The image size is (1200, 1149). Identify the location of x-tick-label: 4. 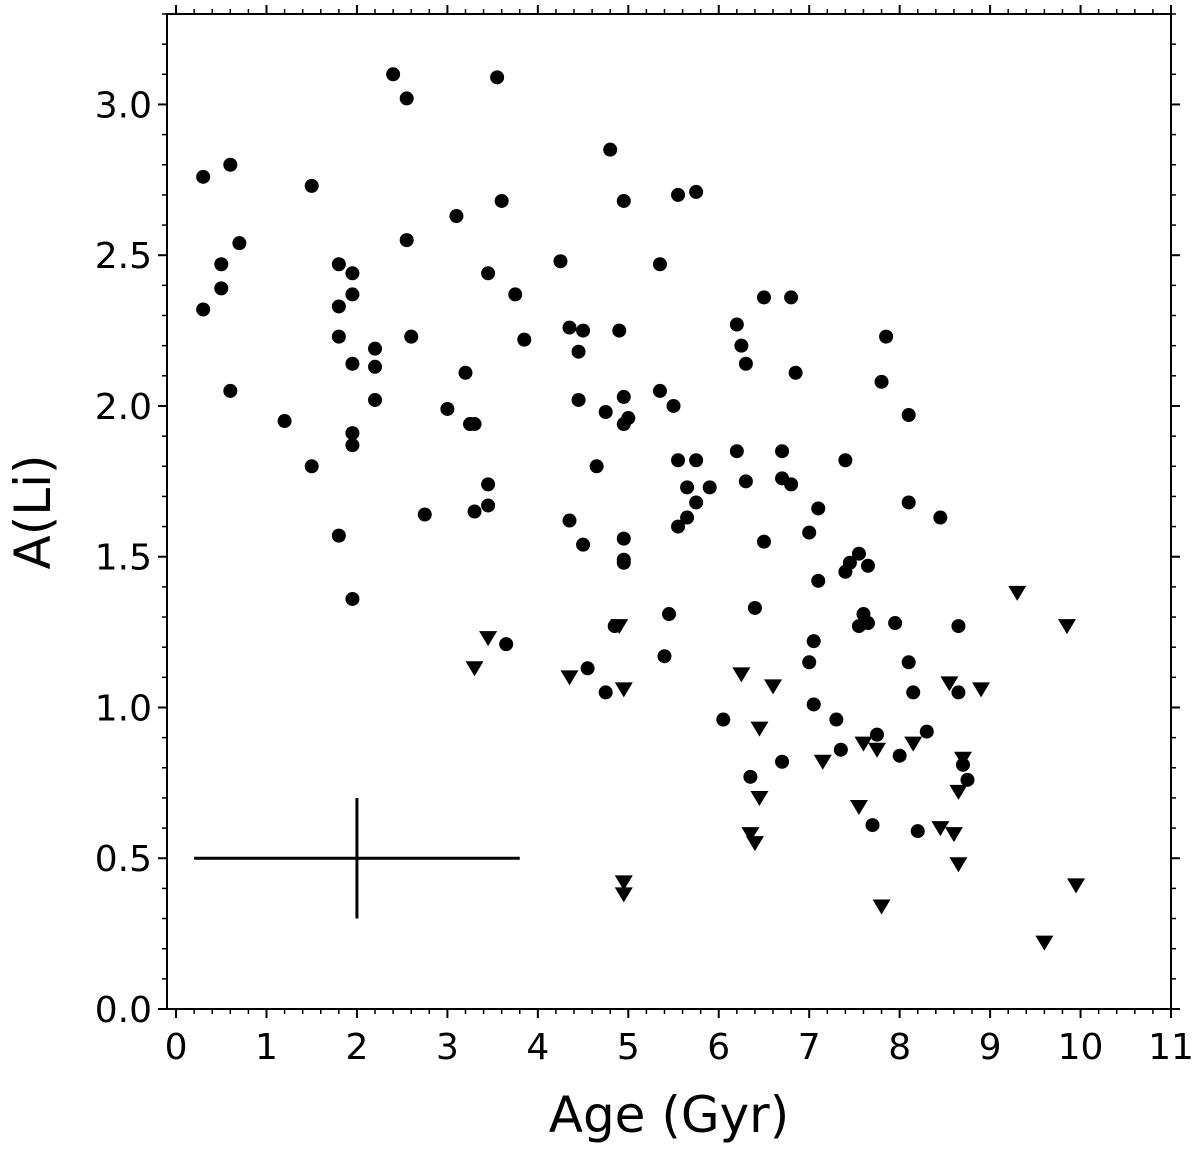
(537, 1047).